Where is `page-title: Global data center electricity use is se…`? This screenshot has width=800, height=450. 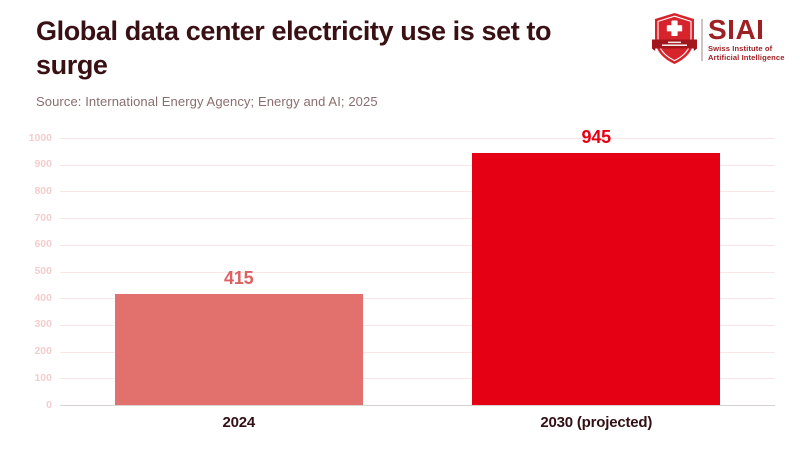
page-title: Global data center electricity use is se… is located at coordinates (358, 48).